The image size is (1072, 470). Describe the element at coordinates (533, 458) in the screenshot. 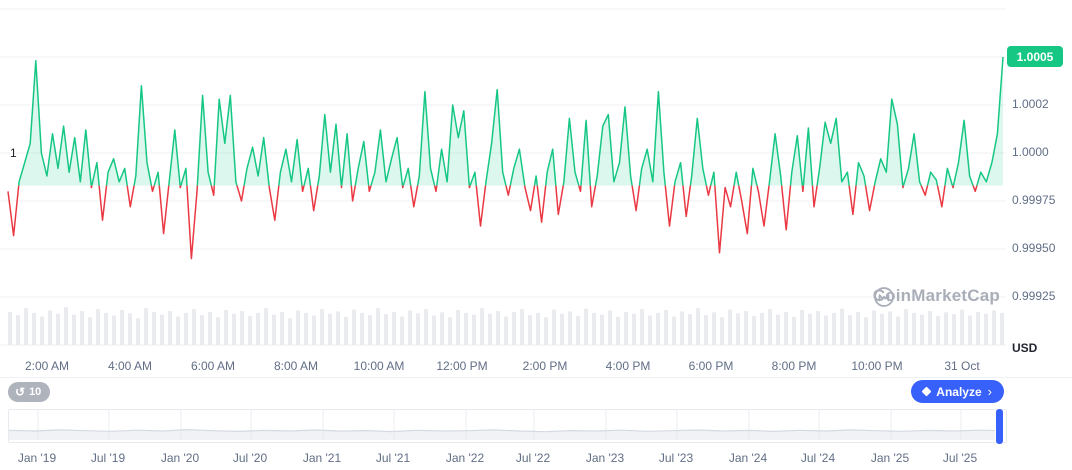

I see `timeline-date-label: Jul '22` at that location.